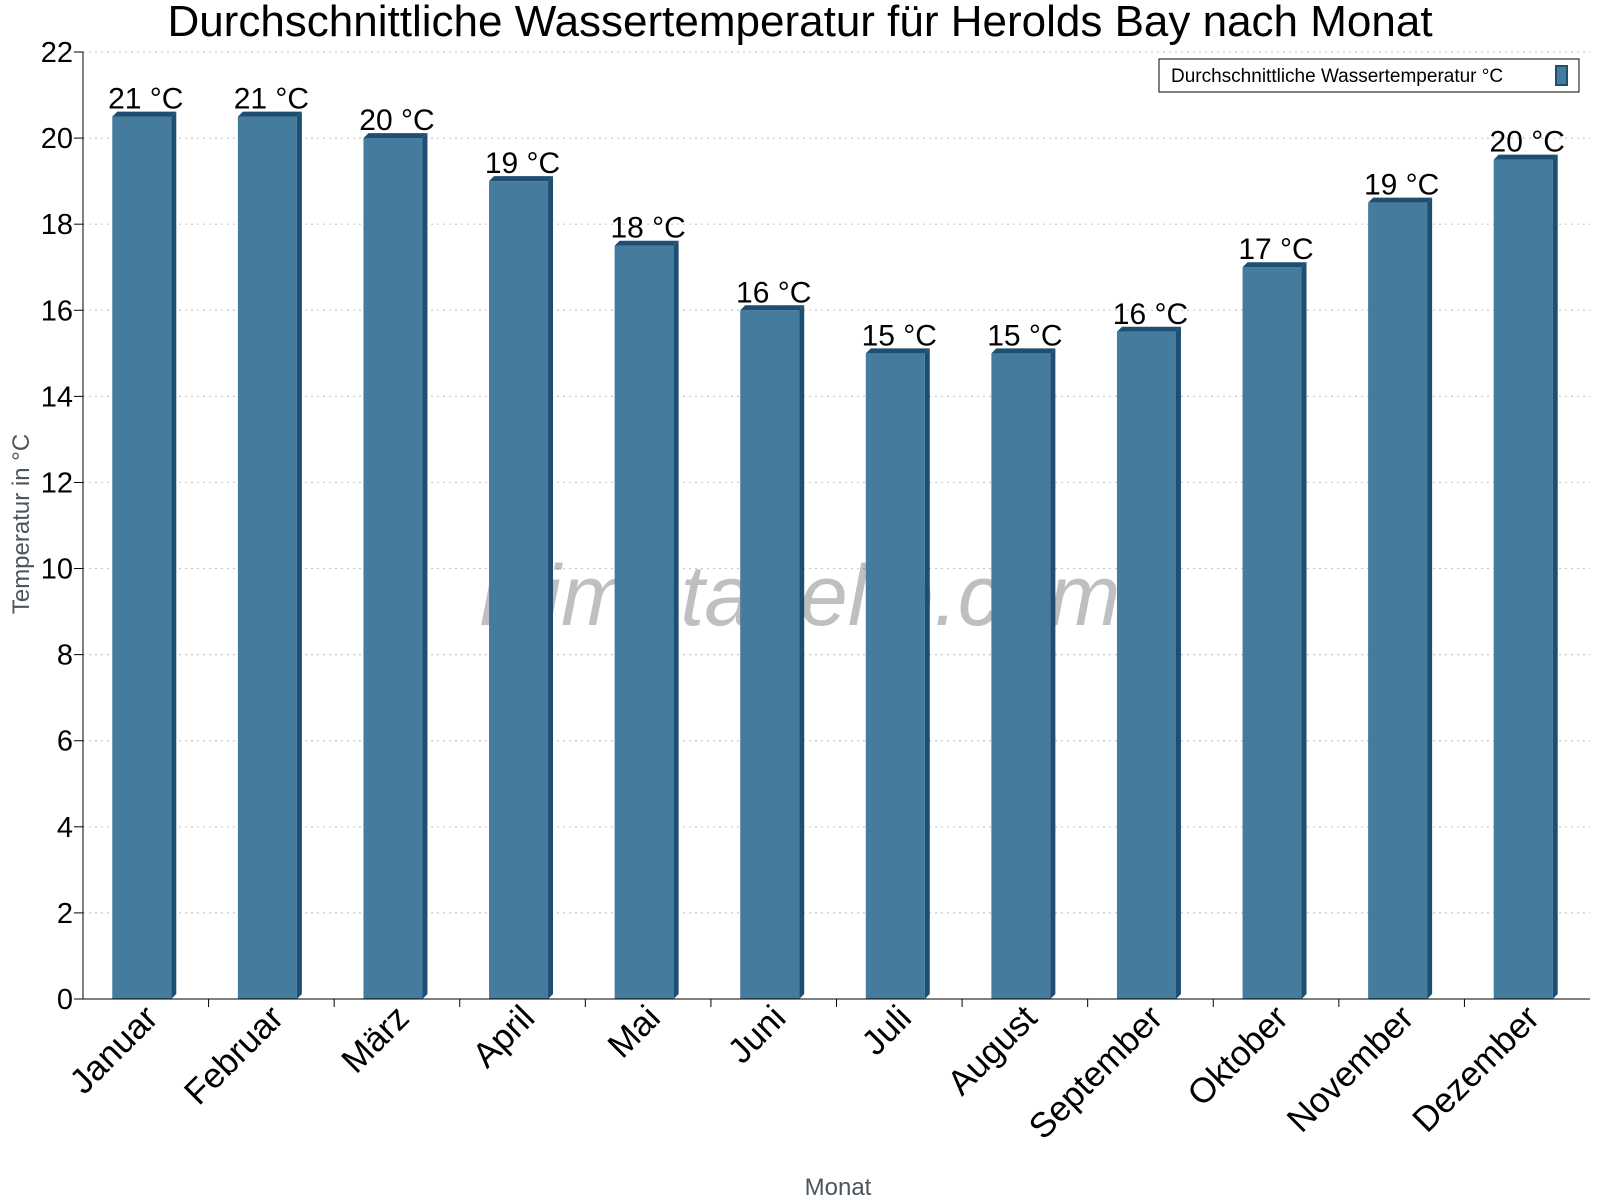  I want to click on legend-label: Durchschnittliche Wassertemperatur °C, so click(1337, 76).